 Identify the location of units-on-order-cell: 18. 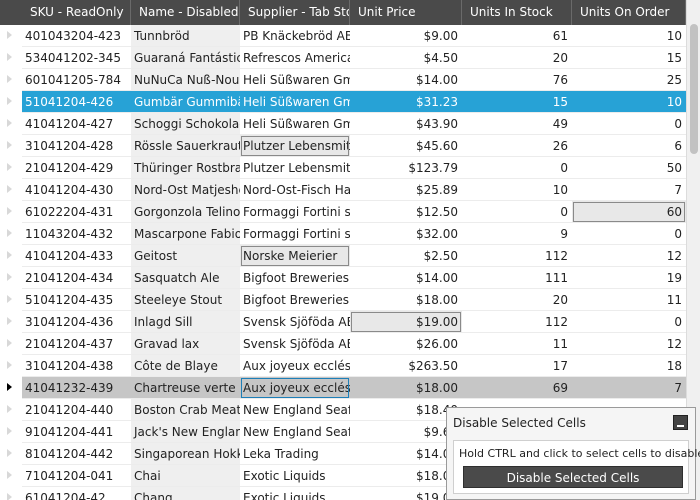
(629, 366).